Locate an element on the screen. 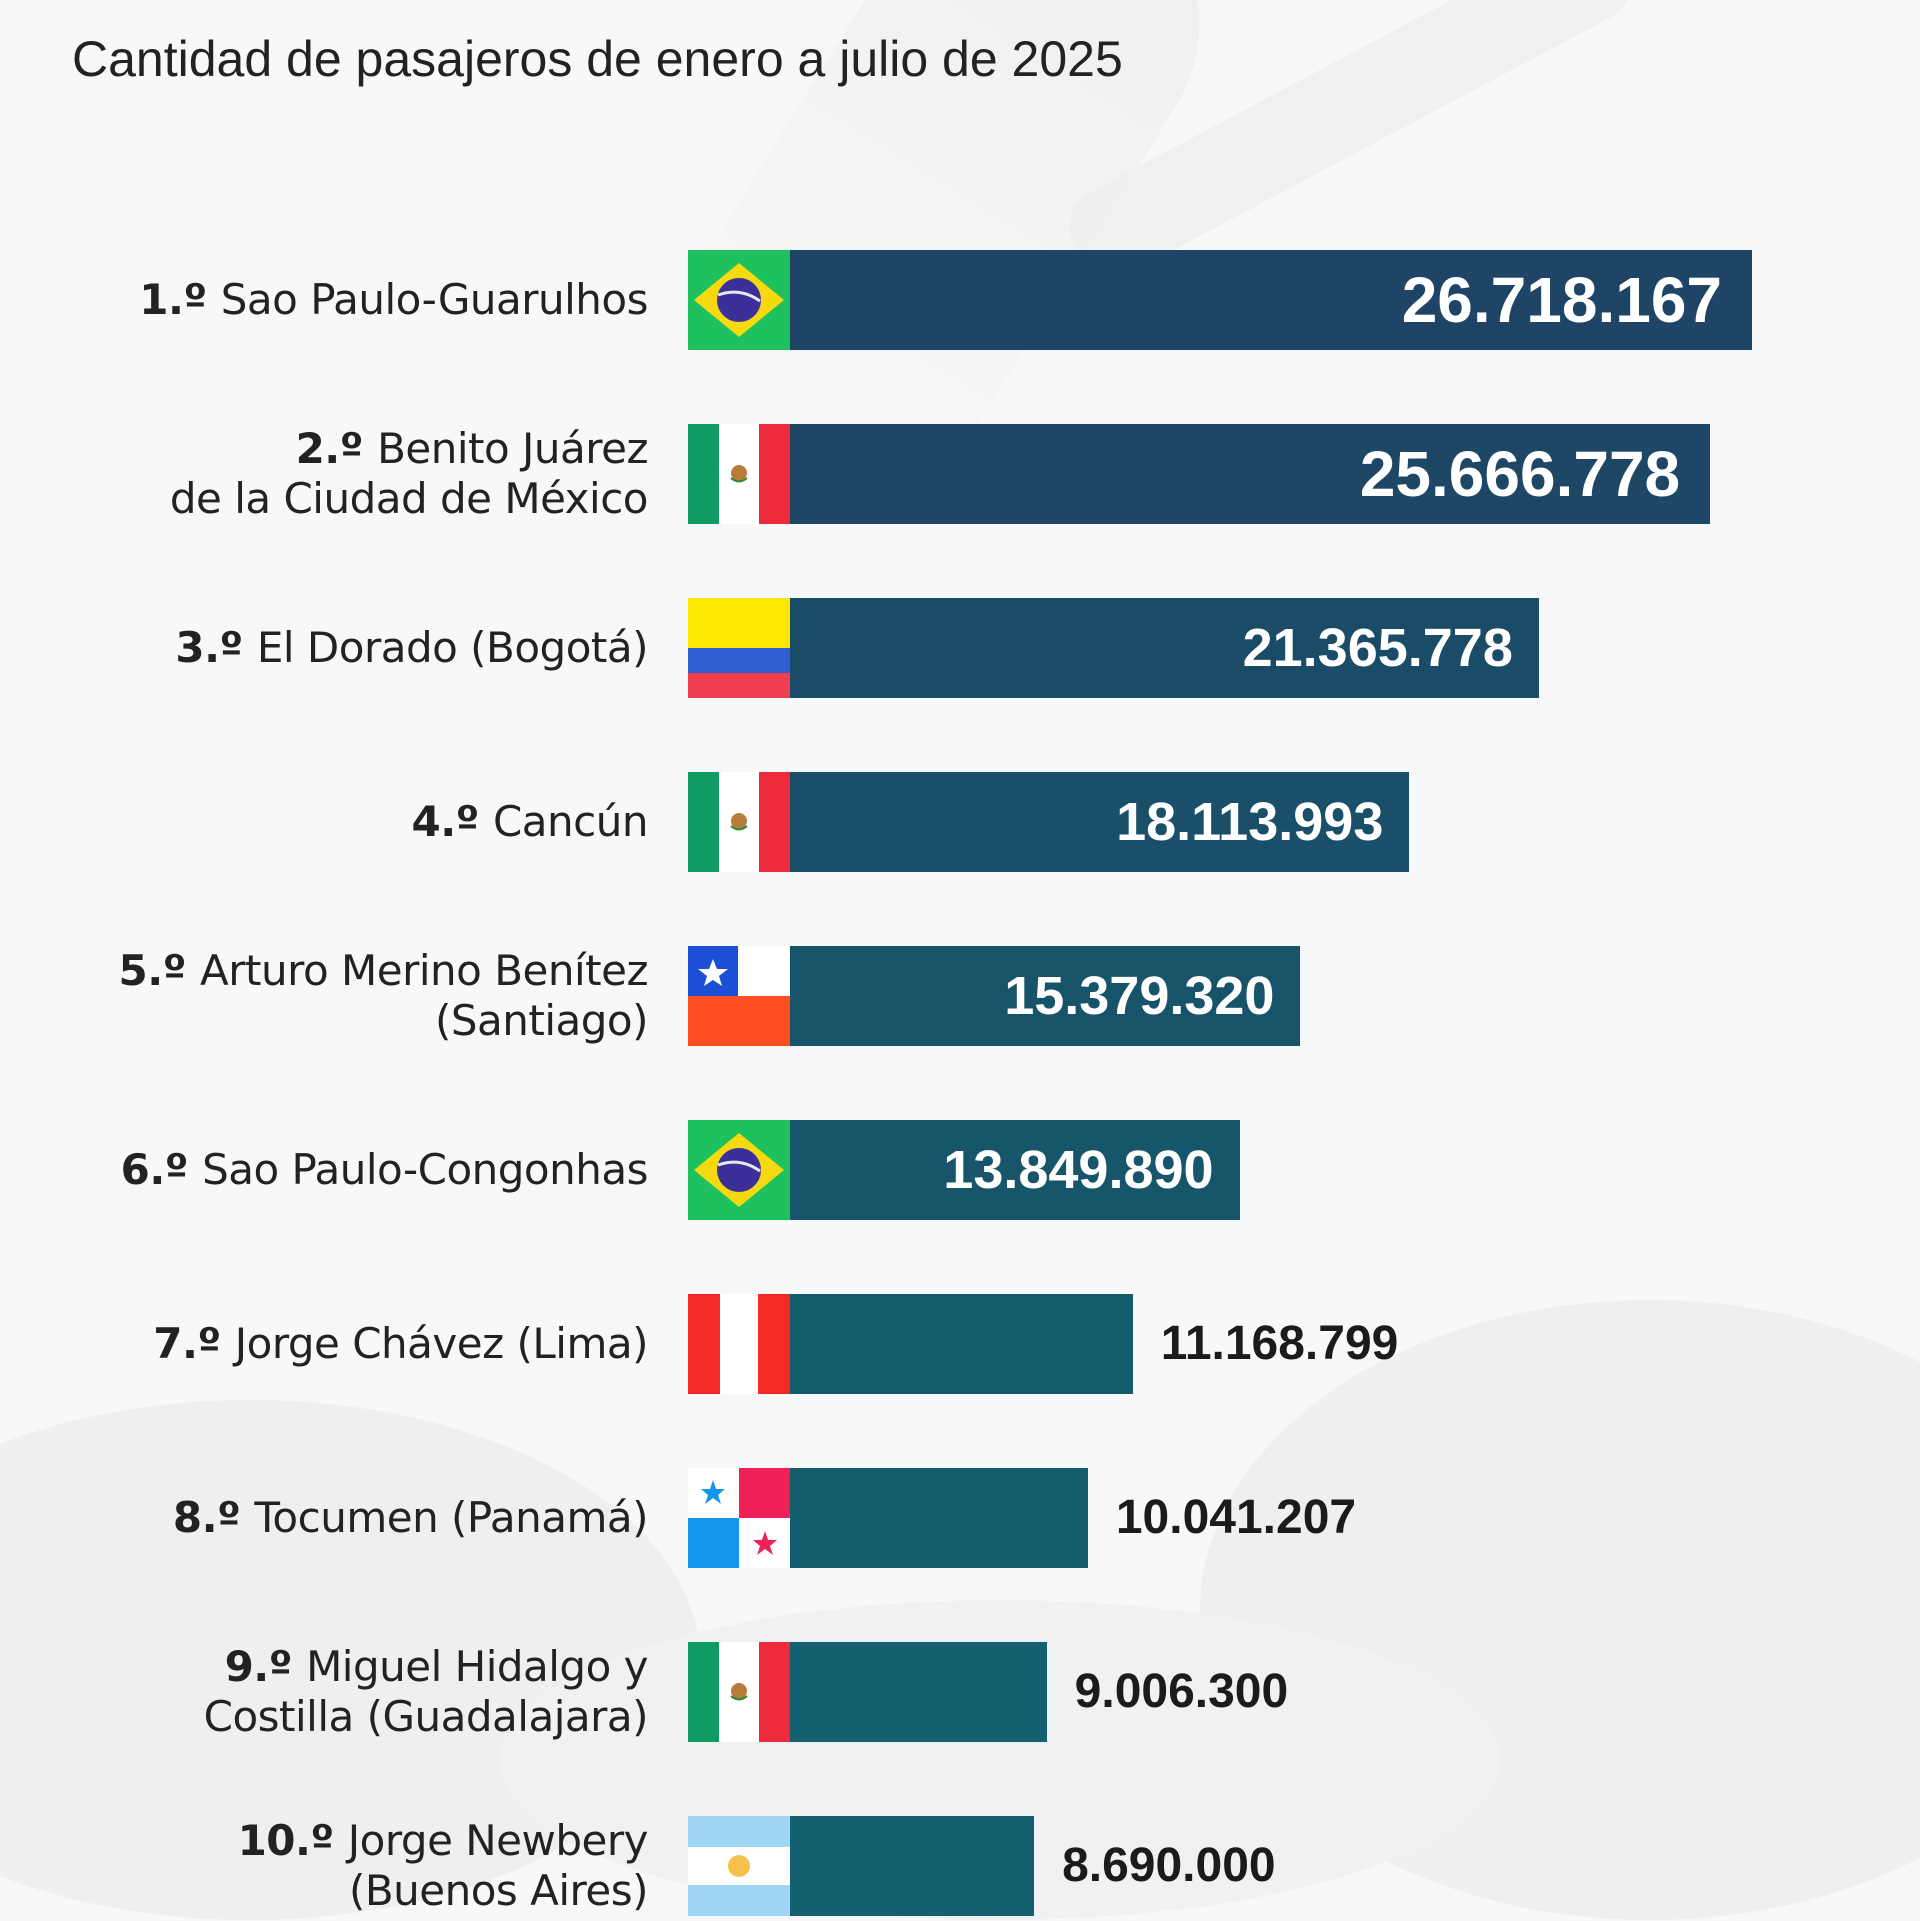  airport-name: Miguel Hidalgo y is located at coordinates (477, 1666).